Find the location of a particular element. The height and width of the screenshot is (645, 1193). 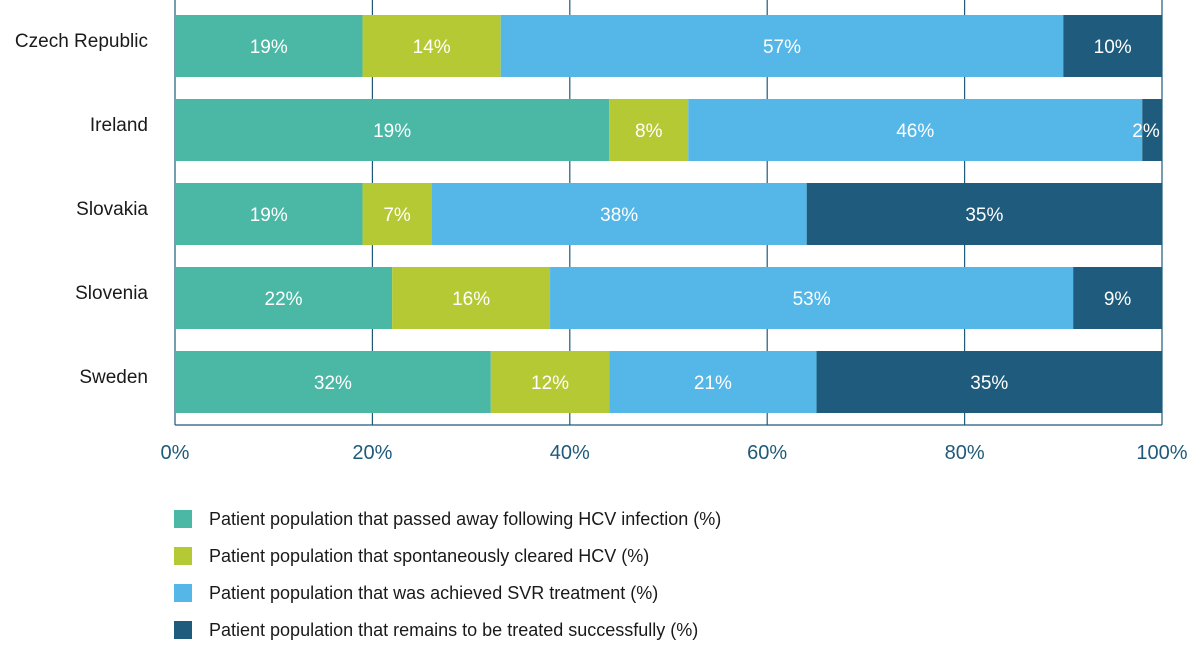

data-label: 21% is located at coordinates (713, 383).